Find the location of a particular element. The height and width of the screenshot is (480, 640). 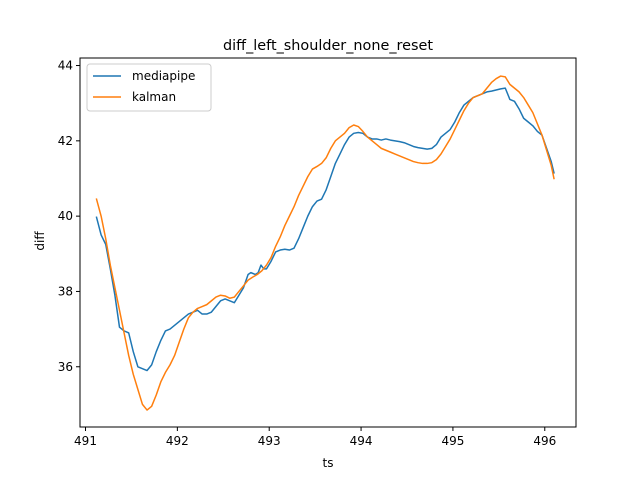

x-tick-label: 494 is located at coordinates (361, 441).